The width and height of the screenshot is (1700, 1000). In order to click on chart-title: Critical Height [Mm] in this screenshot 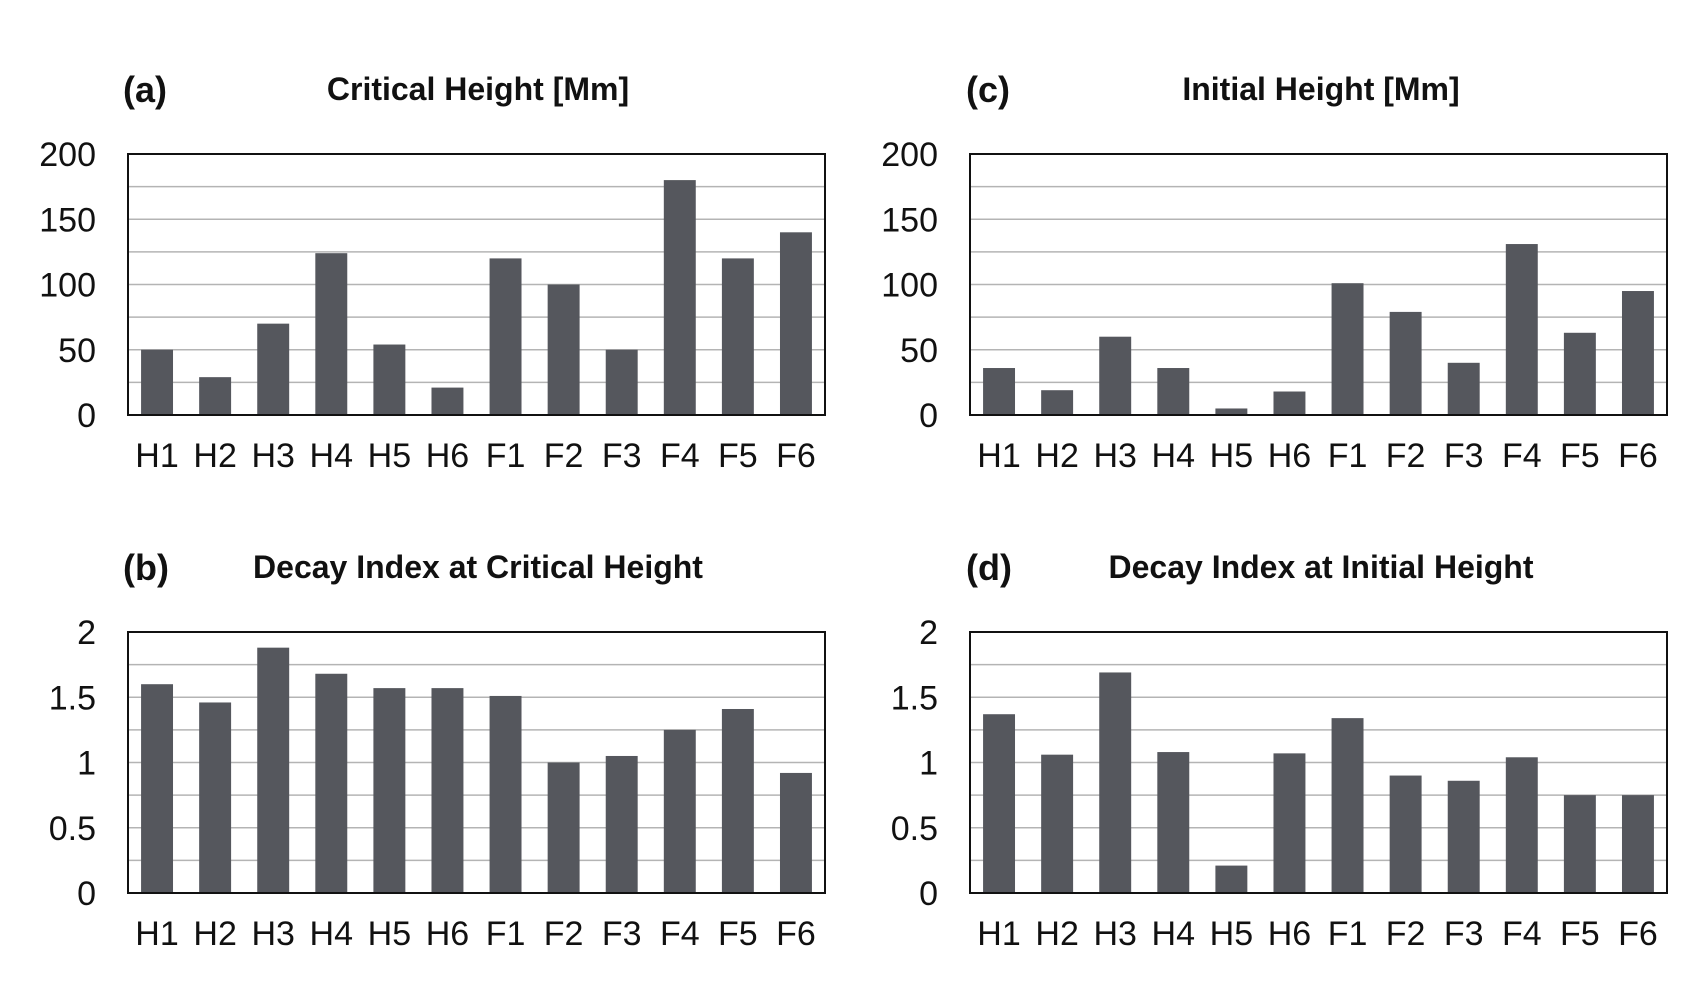, I will do `click(478, 89)`.